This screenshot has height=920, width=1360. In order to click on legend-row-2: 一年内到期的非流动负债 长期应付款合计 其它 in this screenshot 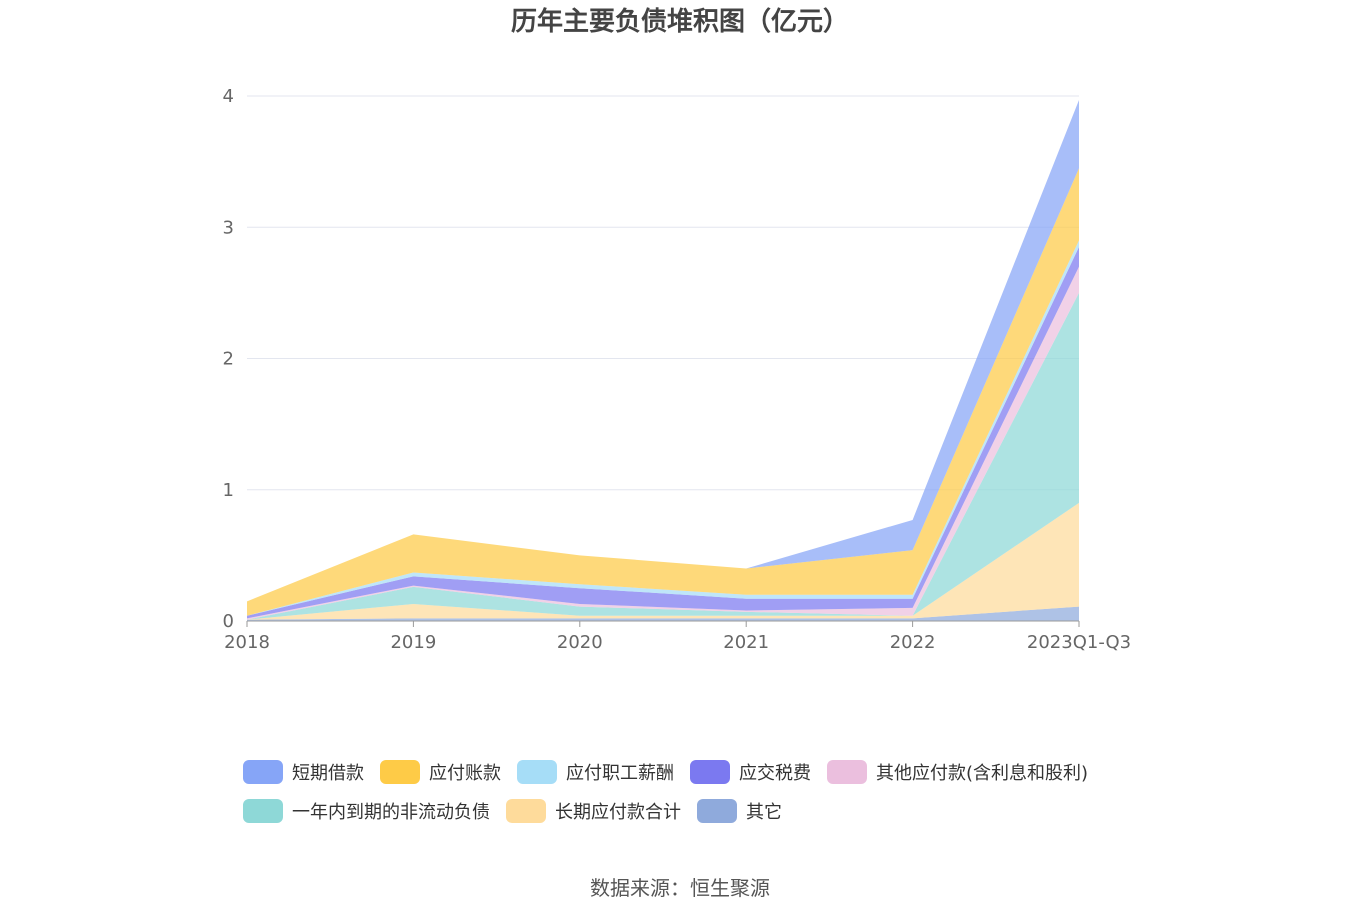, I will do `click(680, 810)`.